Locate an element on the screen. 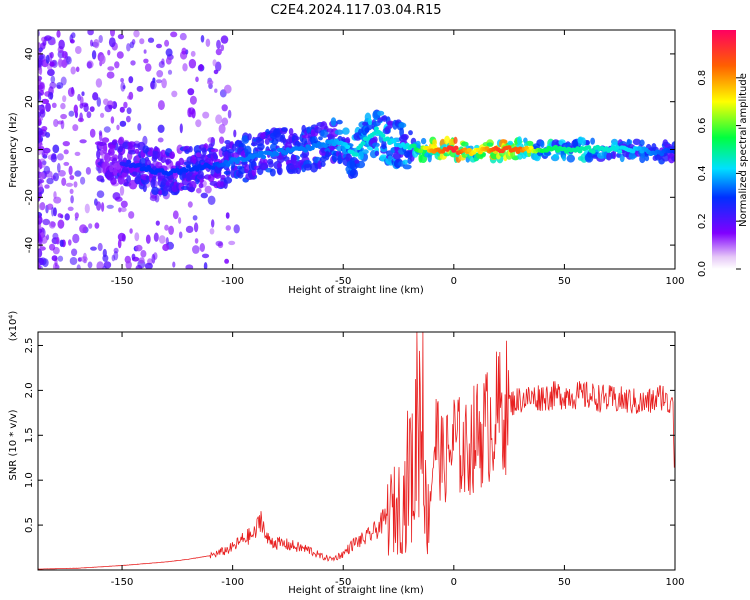 Image resolution: width=750 pixels, height=600 pixels. snr-ytick-label: 2.5 is located at coordinates (29, 346).